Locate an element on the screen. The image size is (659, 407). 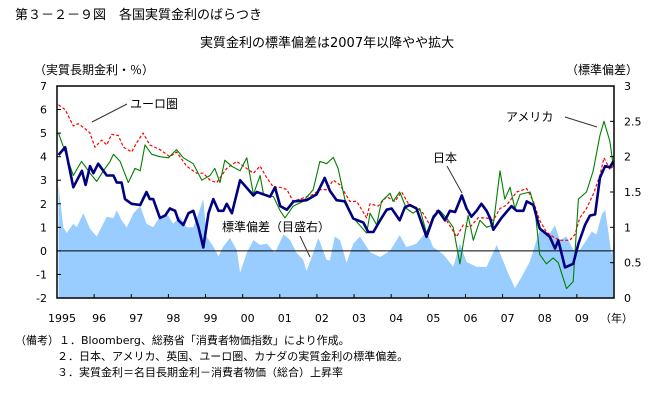
x-tick-label: 05 is located at coordinates (433, 318).